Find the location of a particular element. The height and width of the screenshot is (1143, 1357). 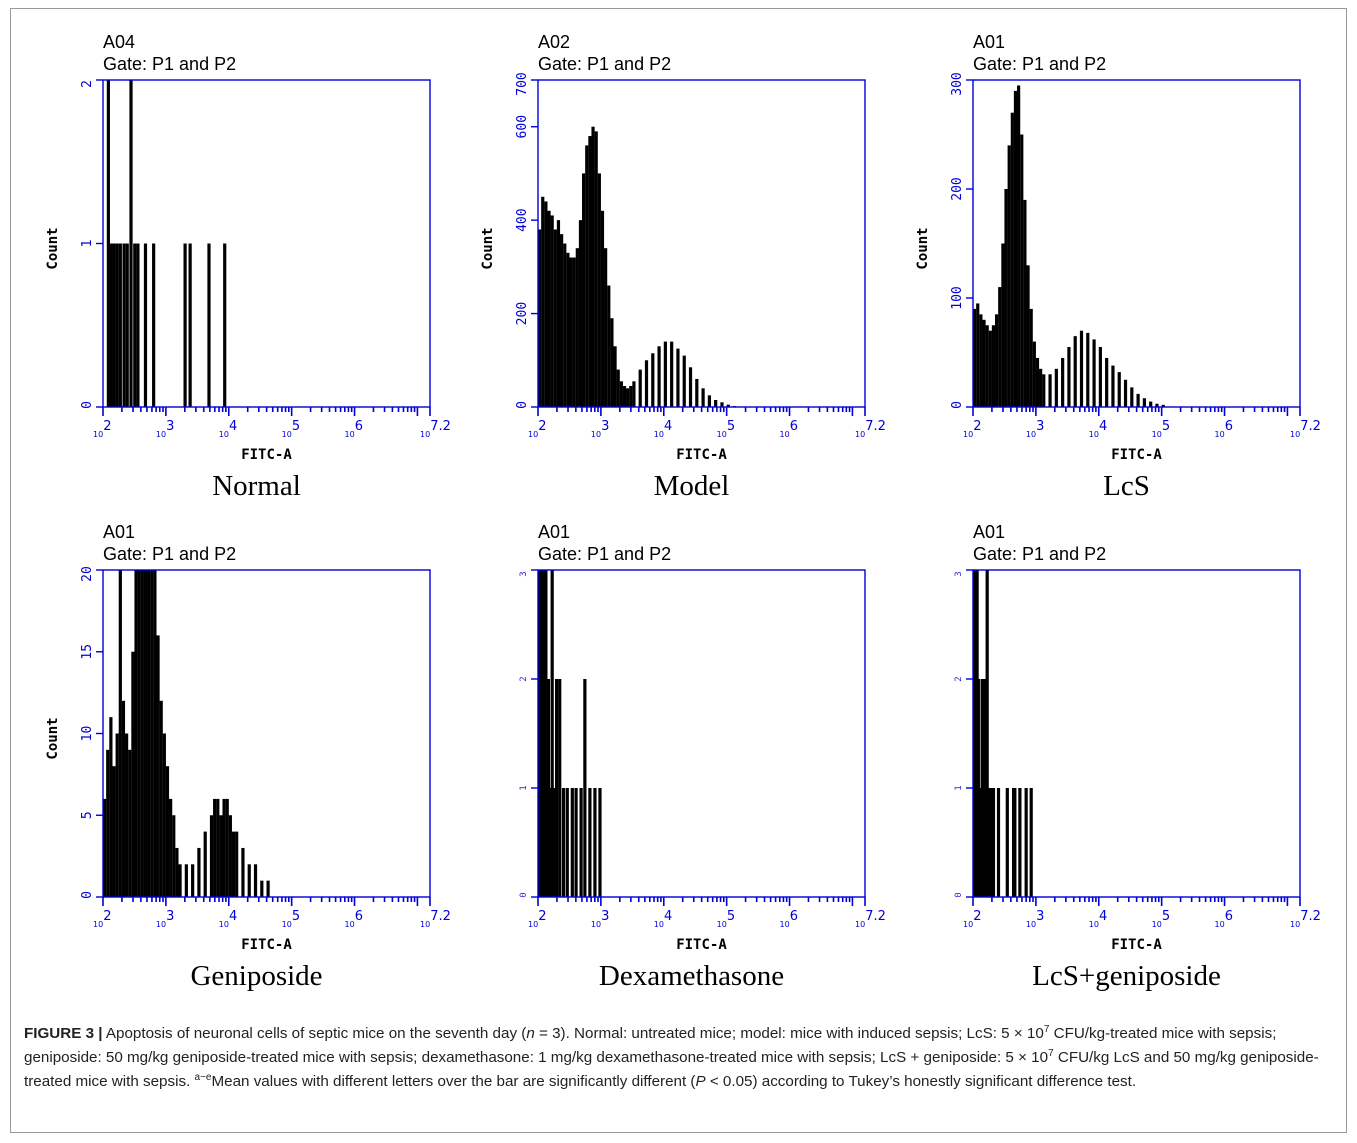

y-tick-label: 600 is located at coordinates (522, 126).